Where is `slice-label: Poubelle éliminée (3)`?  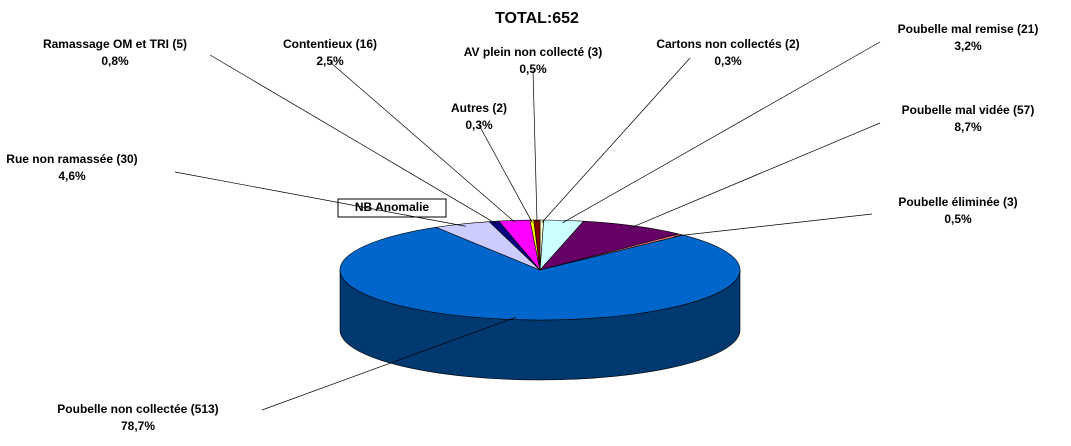
slice-label: Poubelle éliminée (3) is located at coordinates (957, 202).